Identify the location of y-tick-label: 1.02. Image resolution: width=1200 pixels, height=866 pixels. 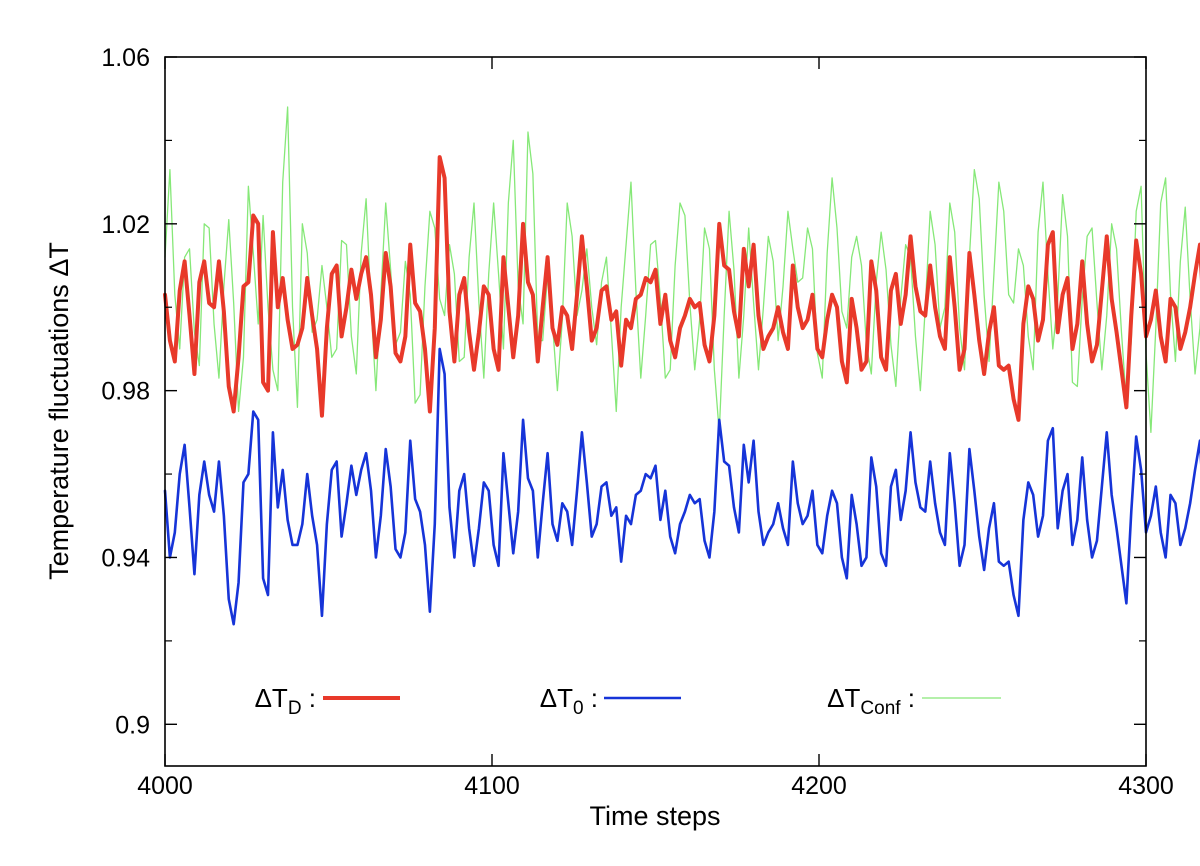
(125, 225).